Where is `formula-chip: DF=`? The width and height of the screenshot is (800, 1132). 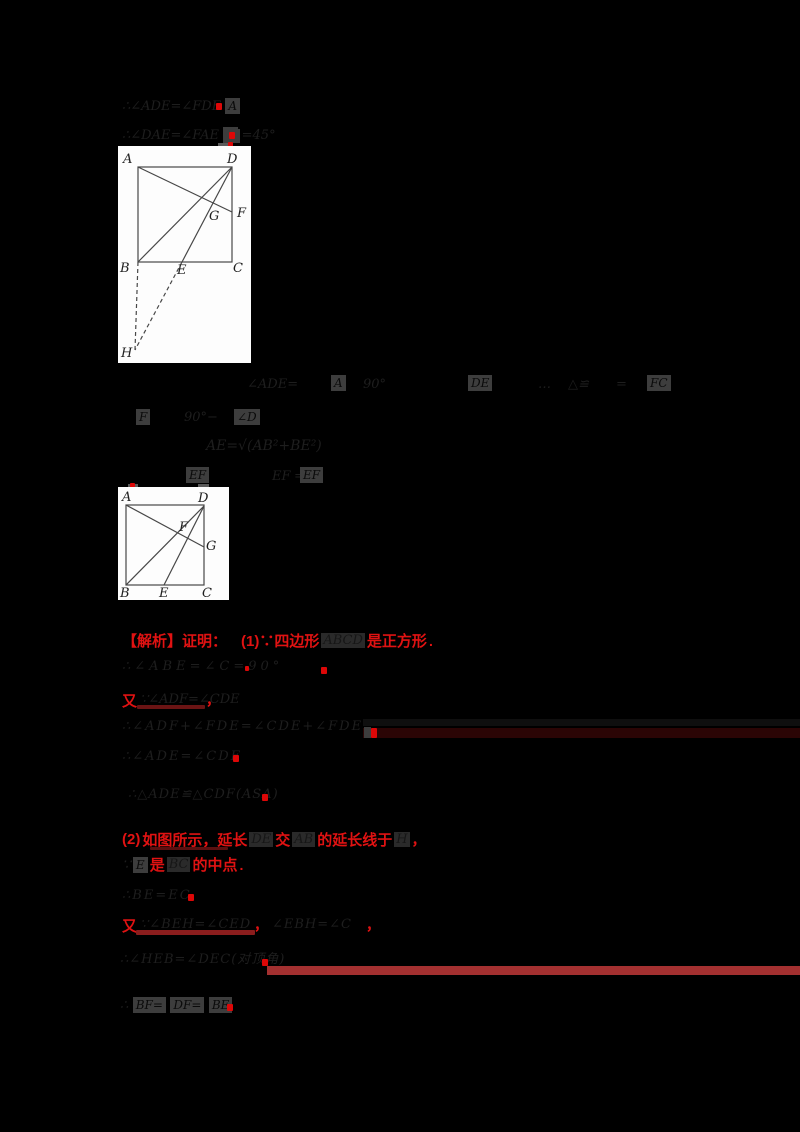 formula-chip: DF= is located at coordinates (187, 1005).